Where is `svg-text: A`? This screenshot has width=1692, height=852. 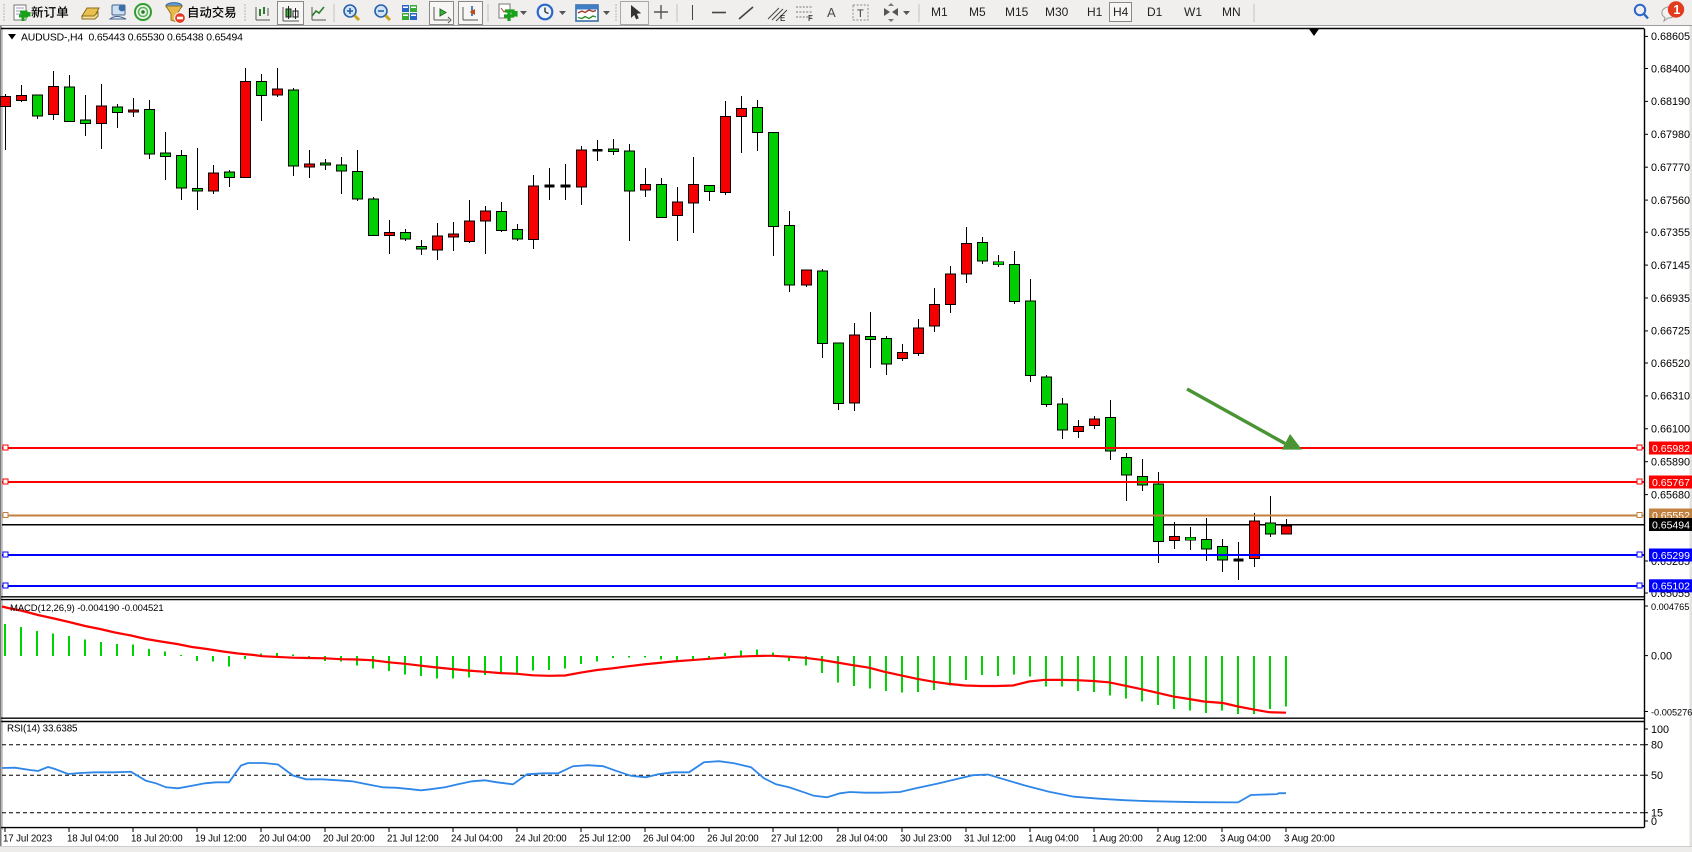 svg-text: A is located at coordinates (831, 12).